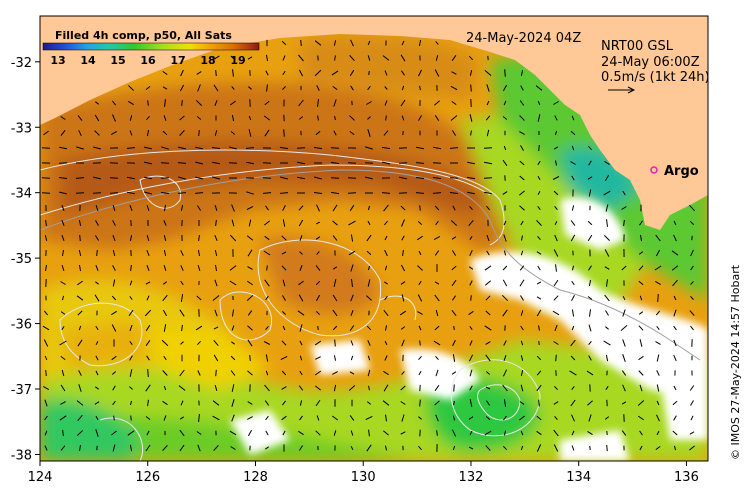  I want to click on x-tick-label: 136, so click(686, 477).